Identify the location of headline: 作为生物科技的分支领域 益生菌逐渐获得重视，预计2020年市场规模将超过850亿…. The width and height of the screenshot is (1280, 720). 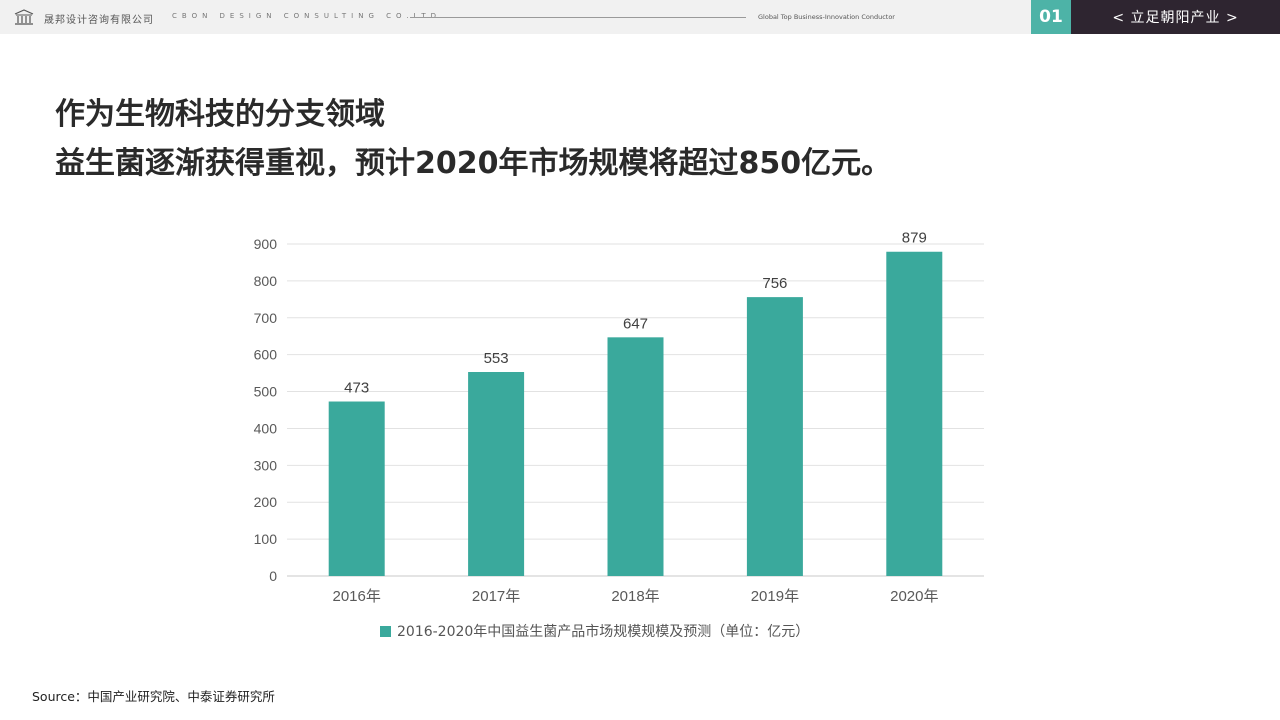
(473, 139).